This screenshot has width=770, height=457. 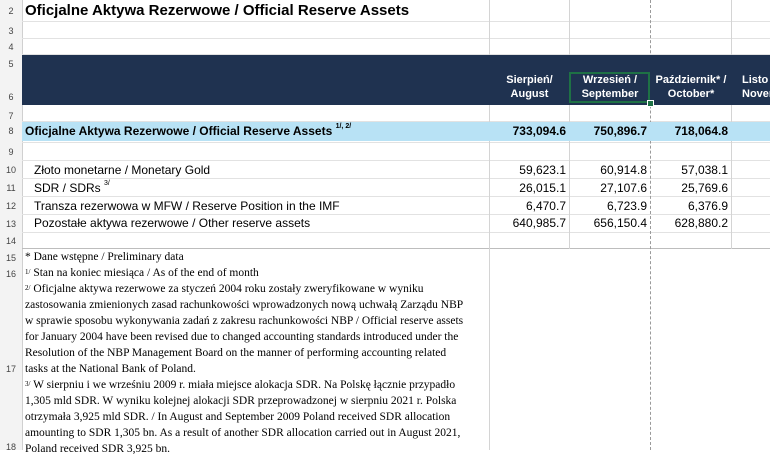 I want to click on row-number: 5, so click(x=11, y=64).